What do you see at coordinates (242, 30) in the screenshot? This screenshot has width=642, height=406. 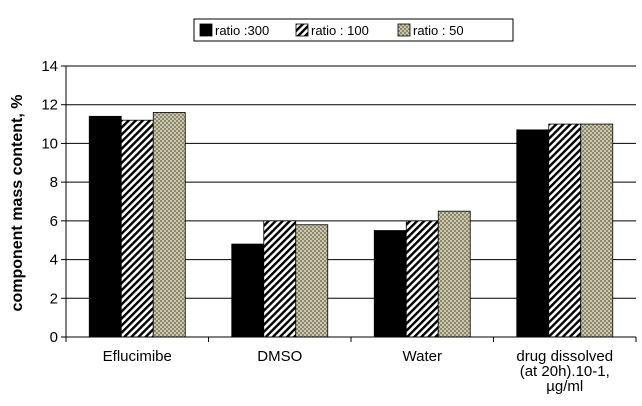 I see `legend-label: ratio :300` at bounding box center [242, 30].